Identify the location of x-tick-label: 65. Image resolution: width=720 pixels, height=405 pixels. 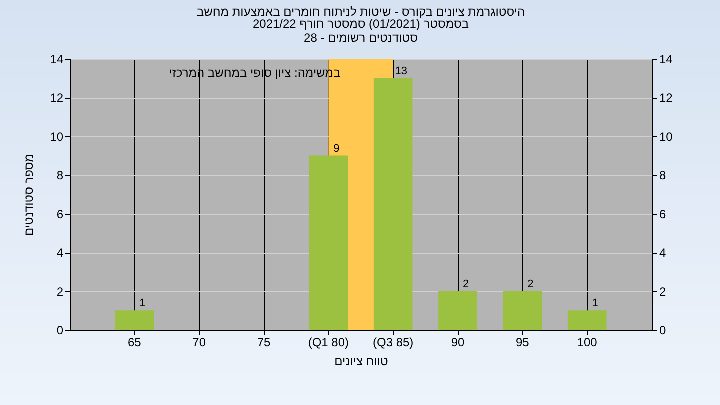
(135, 343).